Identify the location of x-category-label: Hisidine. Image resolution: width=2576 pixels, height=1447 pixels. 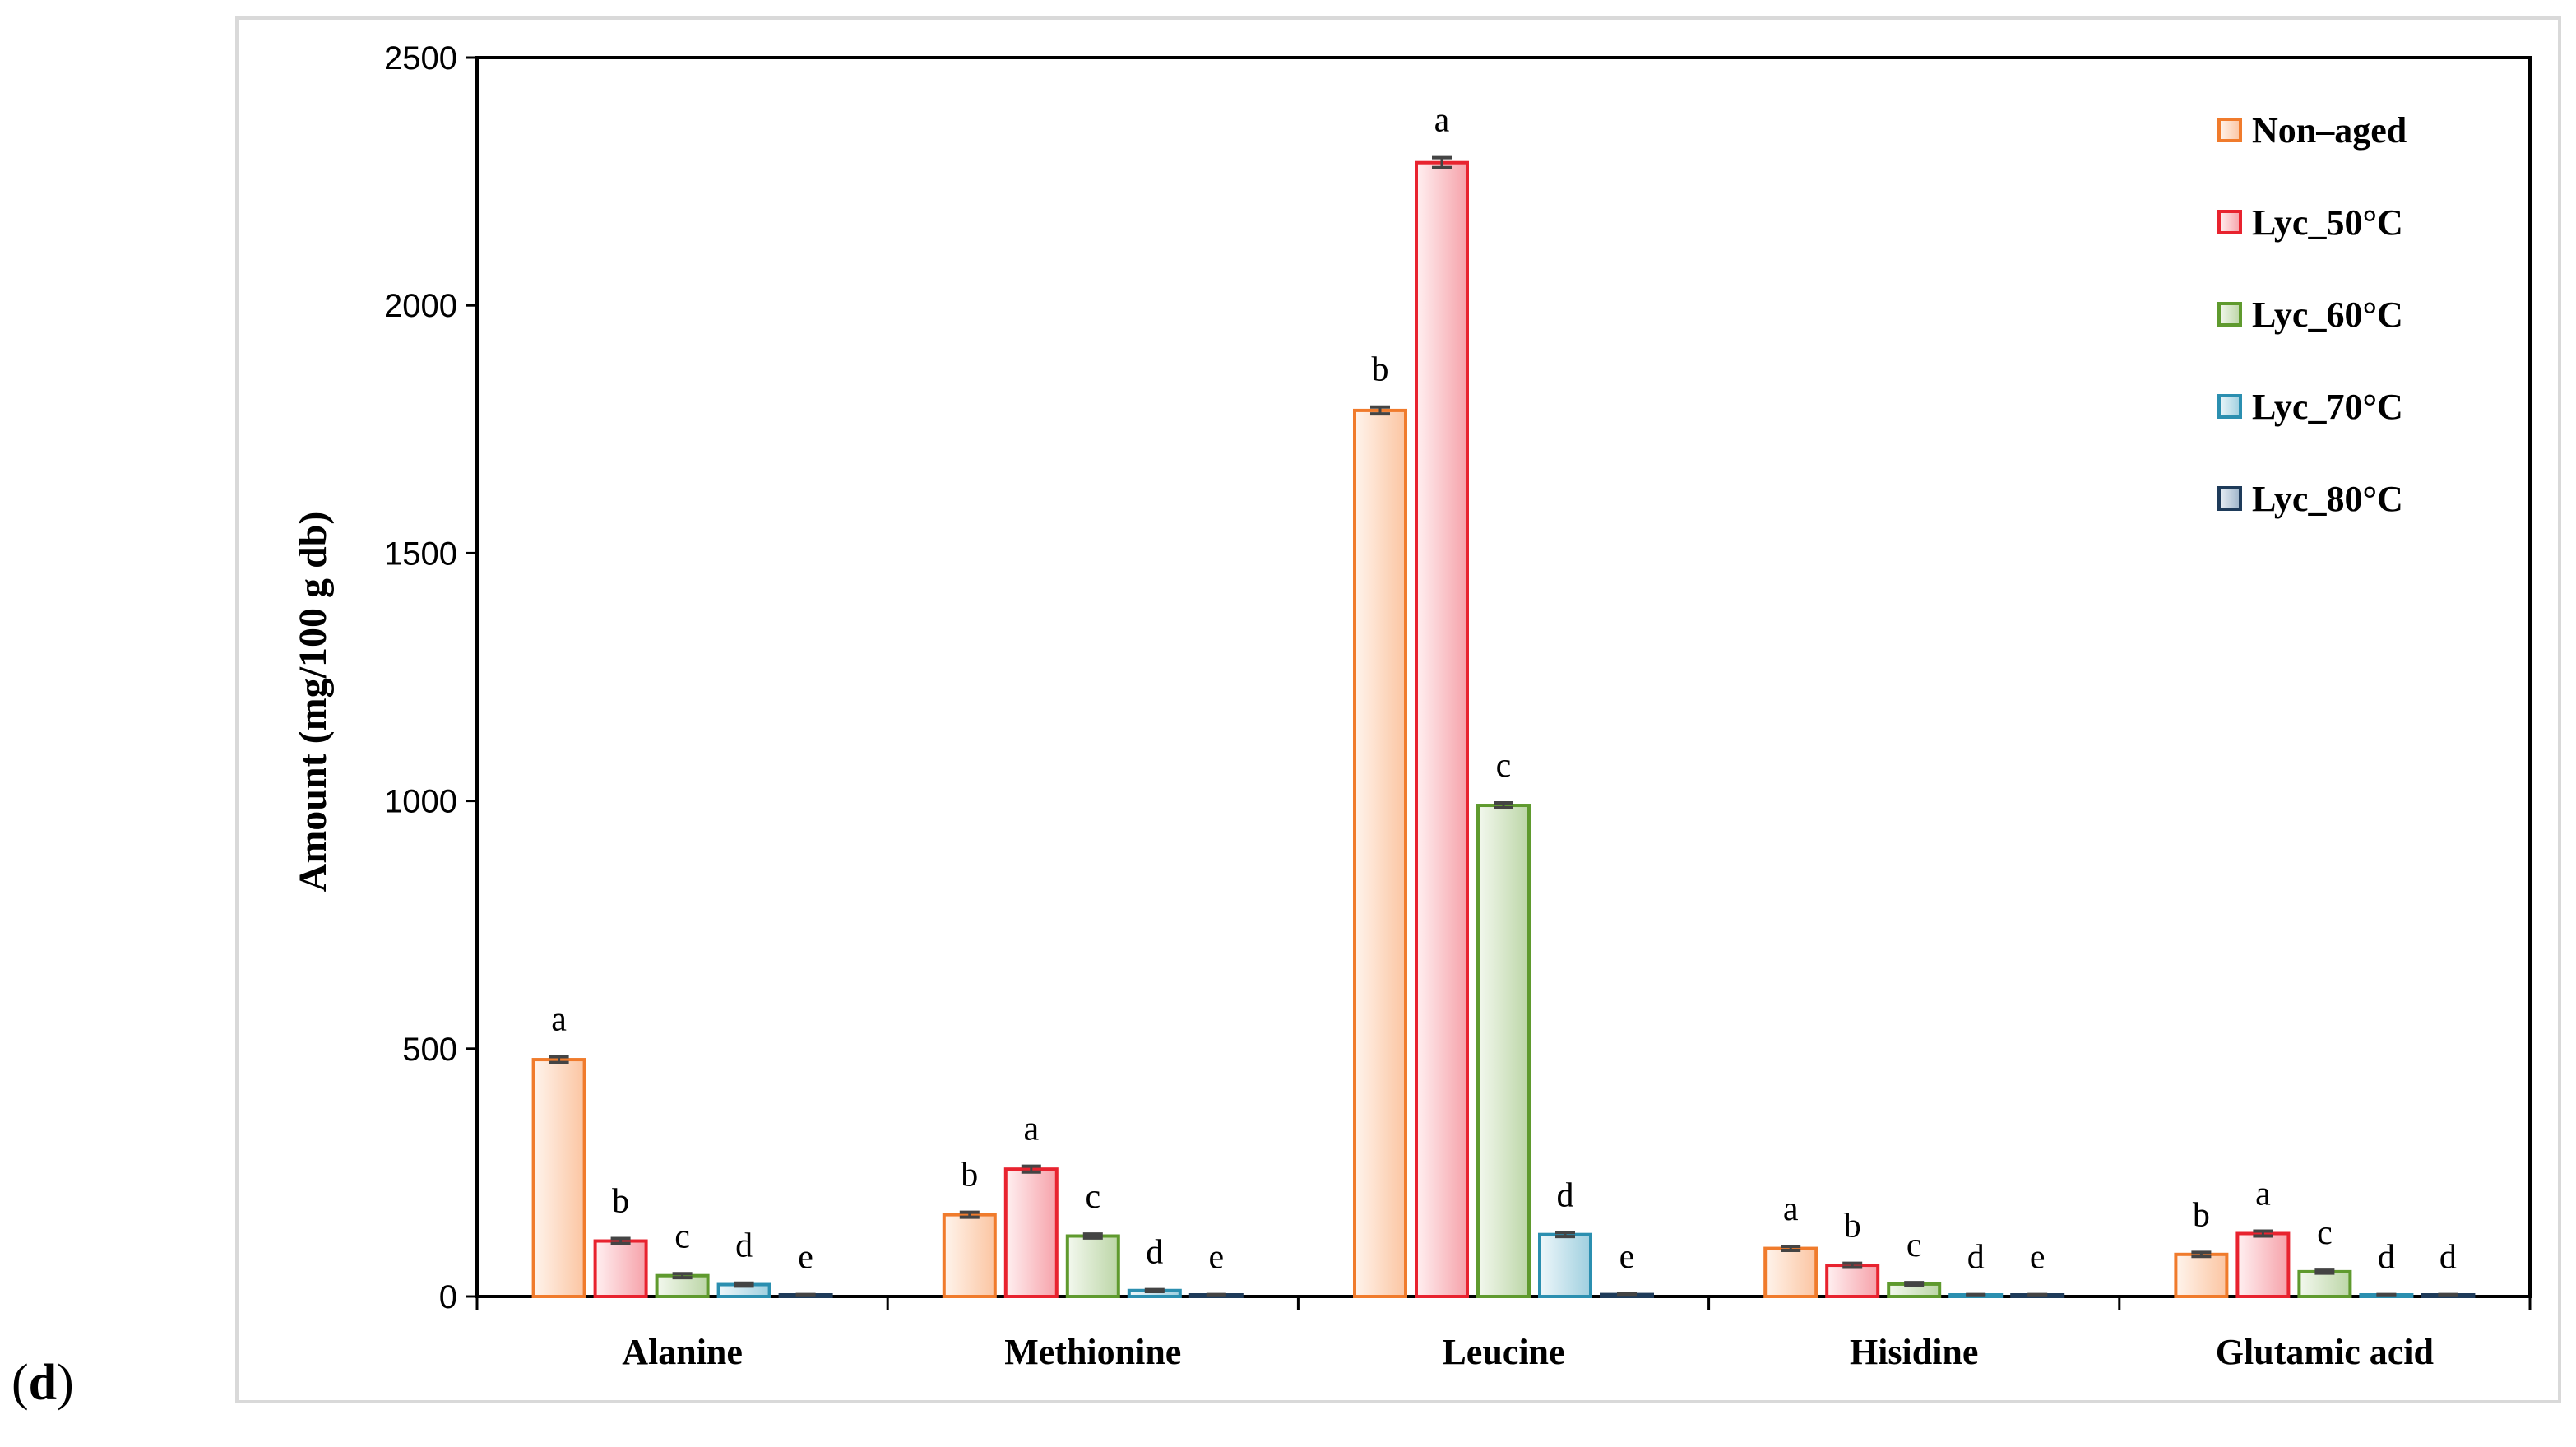
(1914, 1352).